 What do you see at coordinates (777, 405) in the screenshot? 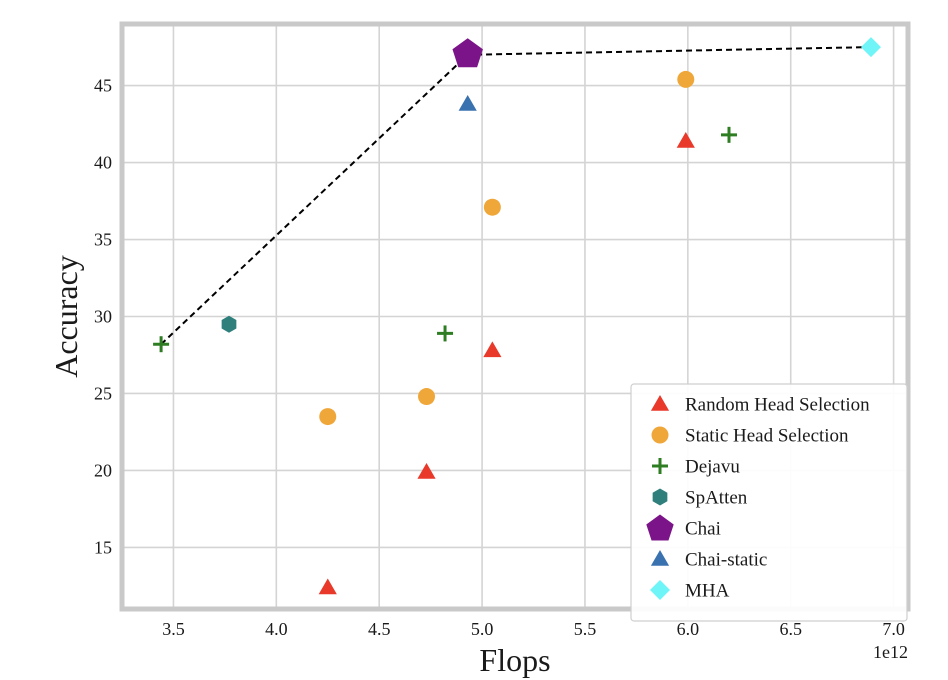
I see `legend-label-random-head-selection: Random Head Selection` at bounding box center [777, 405].